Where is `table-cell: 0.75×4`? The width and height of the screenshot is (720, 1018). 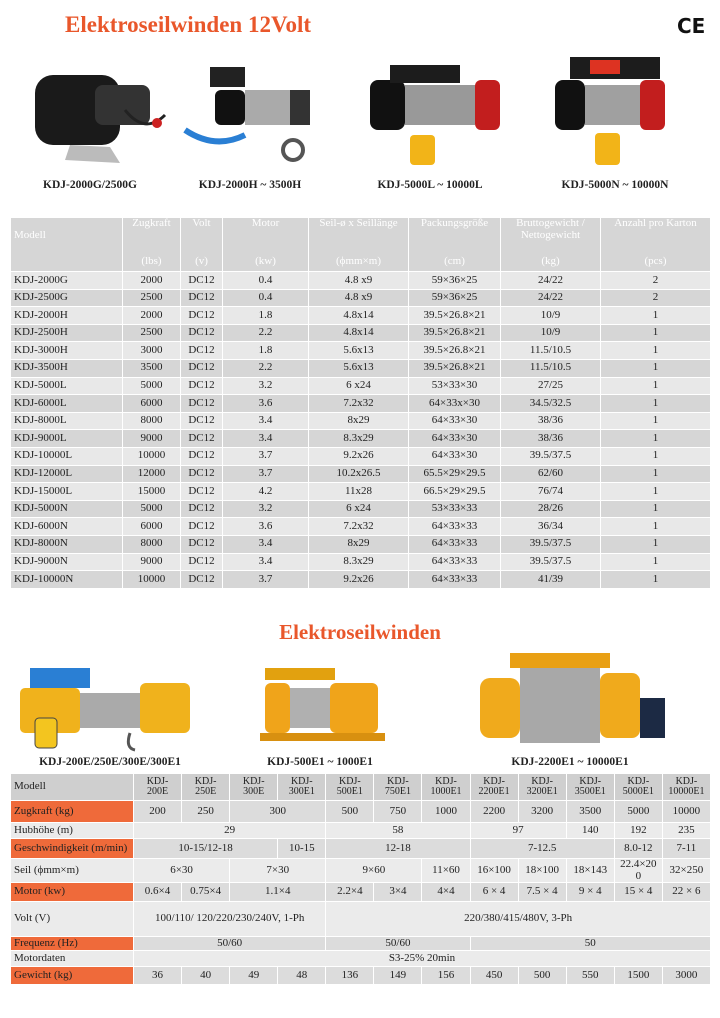
table-cell: 0.75×4 is located at coordinates (206, 892).